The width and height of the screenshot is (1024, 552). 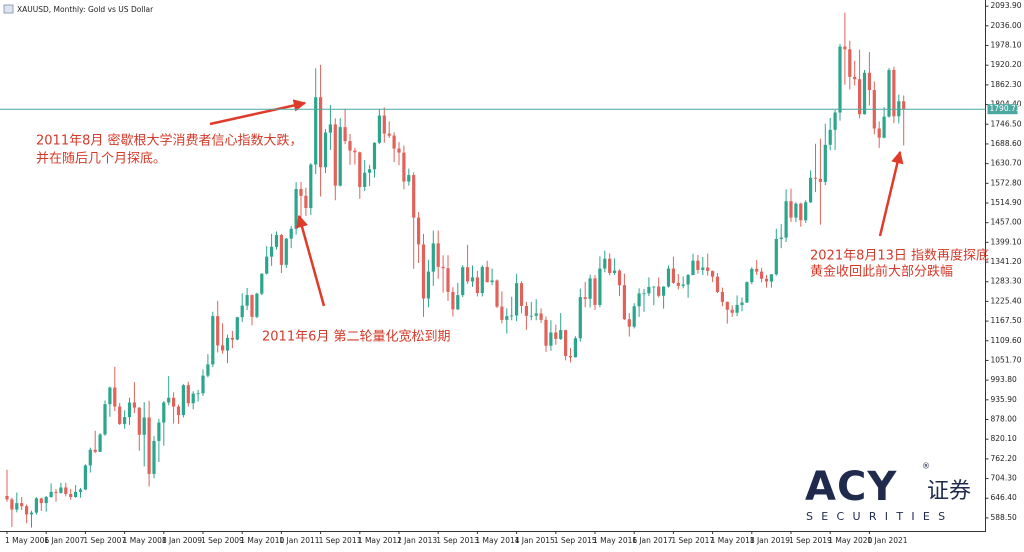 What do you see at coordinates (1004, 497) in the screenshot?
I see `y-tick-label: 646.40` at bounding box center [1004, 497].